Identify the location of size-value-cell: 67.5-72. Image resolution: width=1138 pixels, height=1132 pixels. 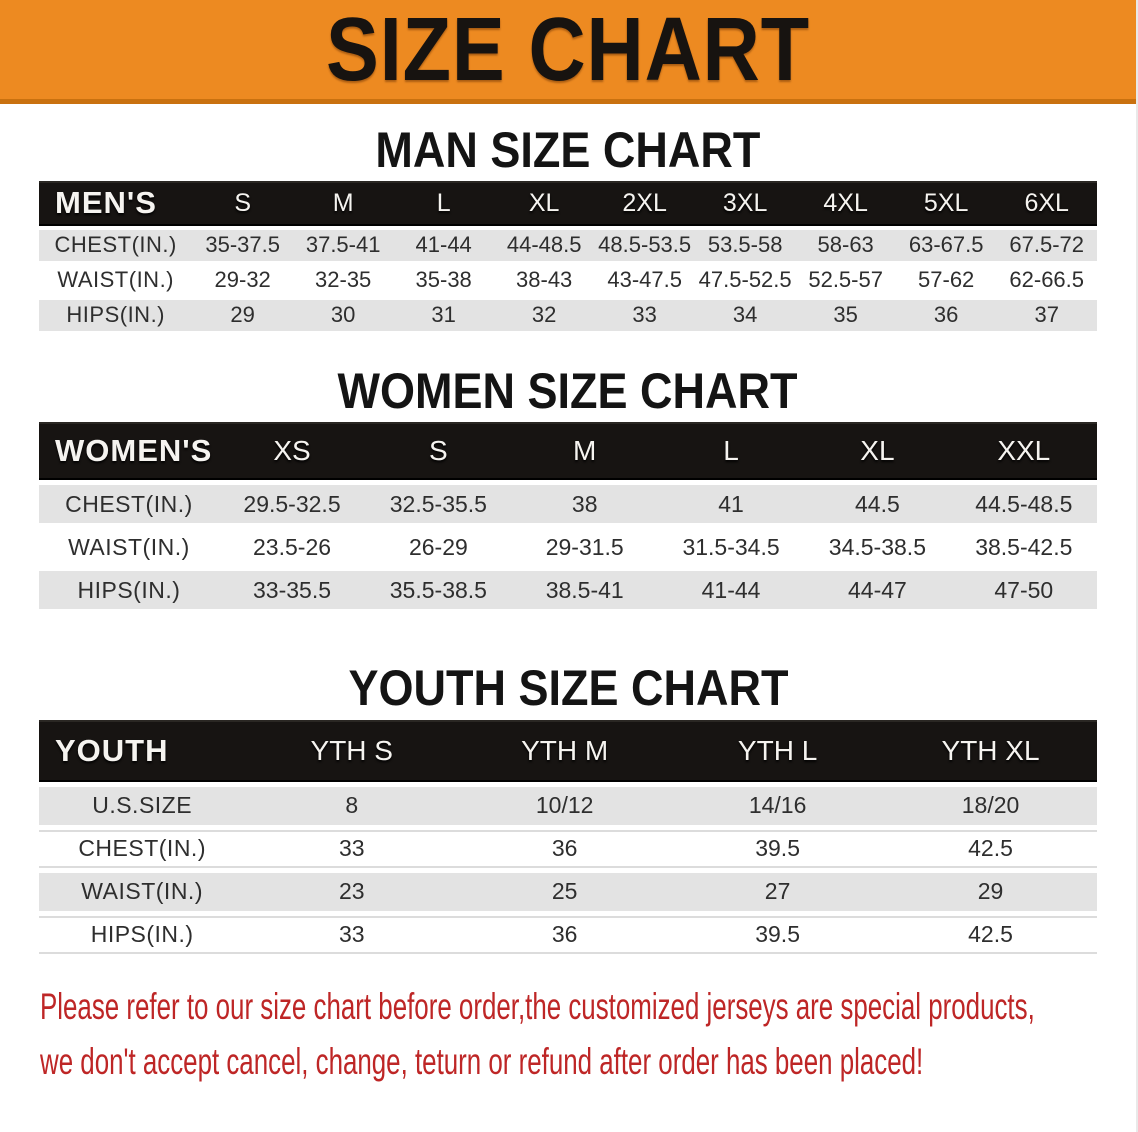
(1046, 245).